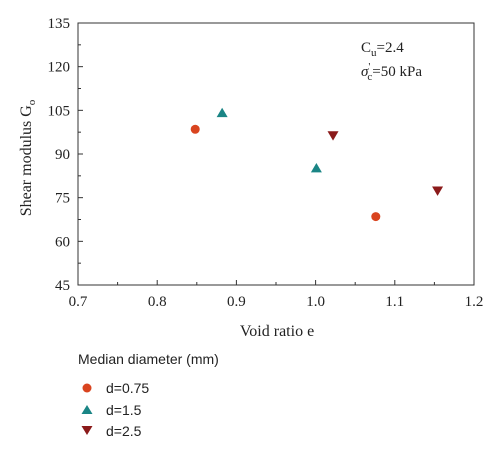 Image resolution: width=500 pixels, height=452 pixels. I want to click on x-tick-label: 0.8, so click(157, 302).